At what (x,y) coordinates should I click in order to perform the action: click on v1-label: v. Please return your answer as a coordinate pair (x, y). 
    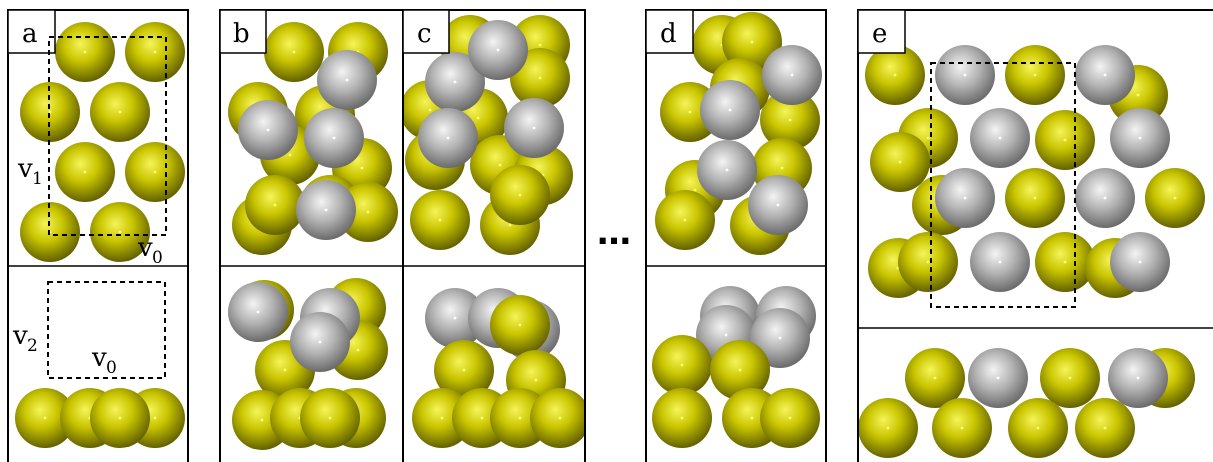
    Looking at the image, I should click on (25, 169).